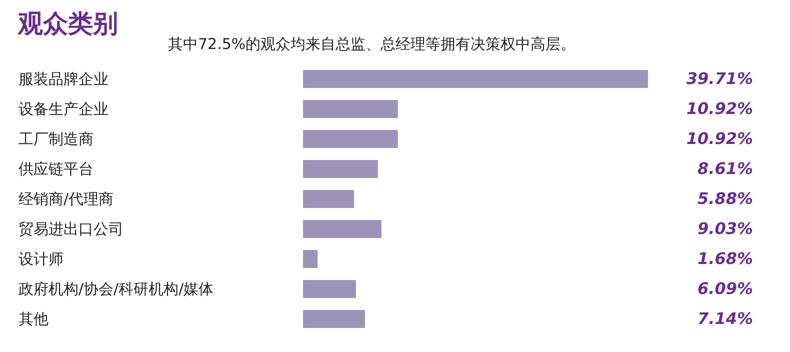 The height and width of the screenshot is (352, 790). What do you see at coordinates (725, 228) in the screenshot?
I see `data-label: 9.03%` at bounding box center [725, 228].